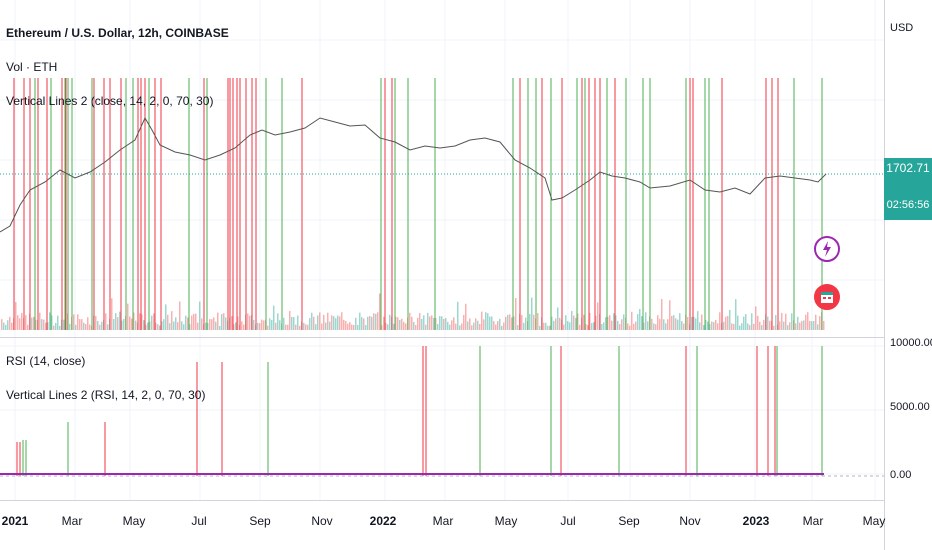  What do you see at coordinates (413, 311) in the screenshot?
I see `volume-bars` at bounding box center [413, 311].